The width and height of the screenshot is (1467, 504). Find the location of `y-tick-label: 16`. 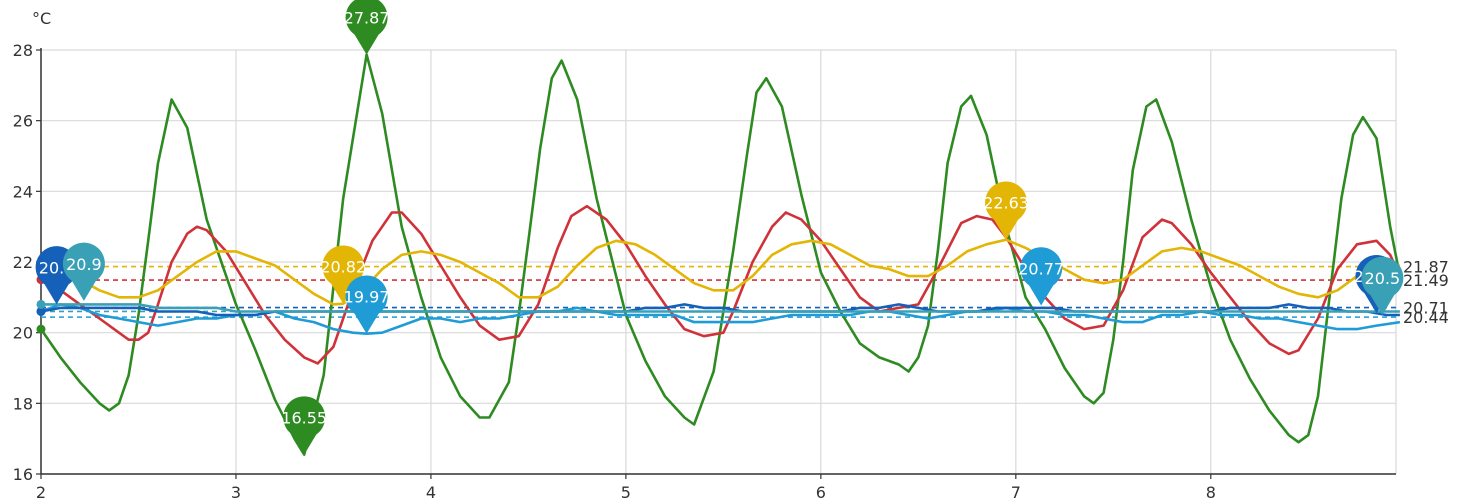

y-tick-label: 16 is located at coordinates (23, 474).